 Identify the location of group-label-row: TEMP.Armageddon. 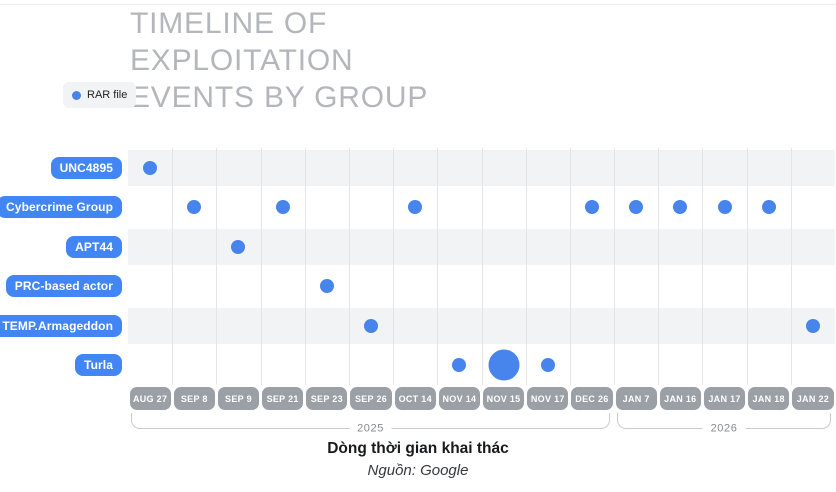
(61, 326).